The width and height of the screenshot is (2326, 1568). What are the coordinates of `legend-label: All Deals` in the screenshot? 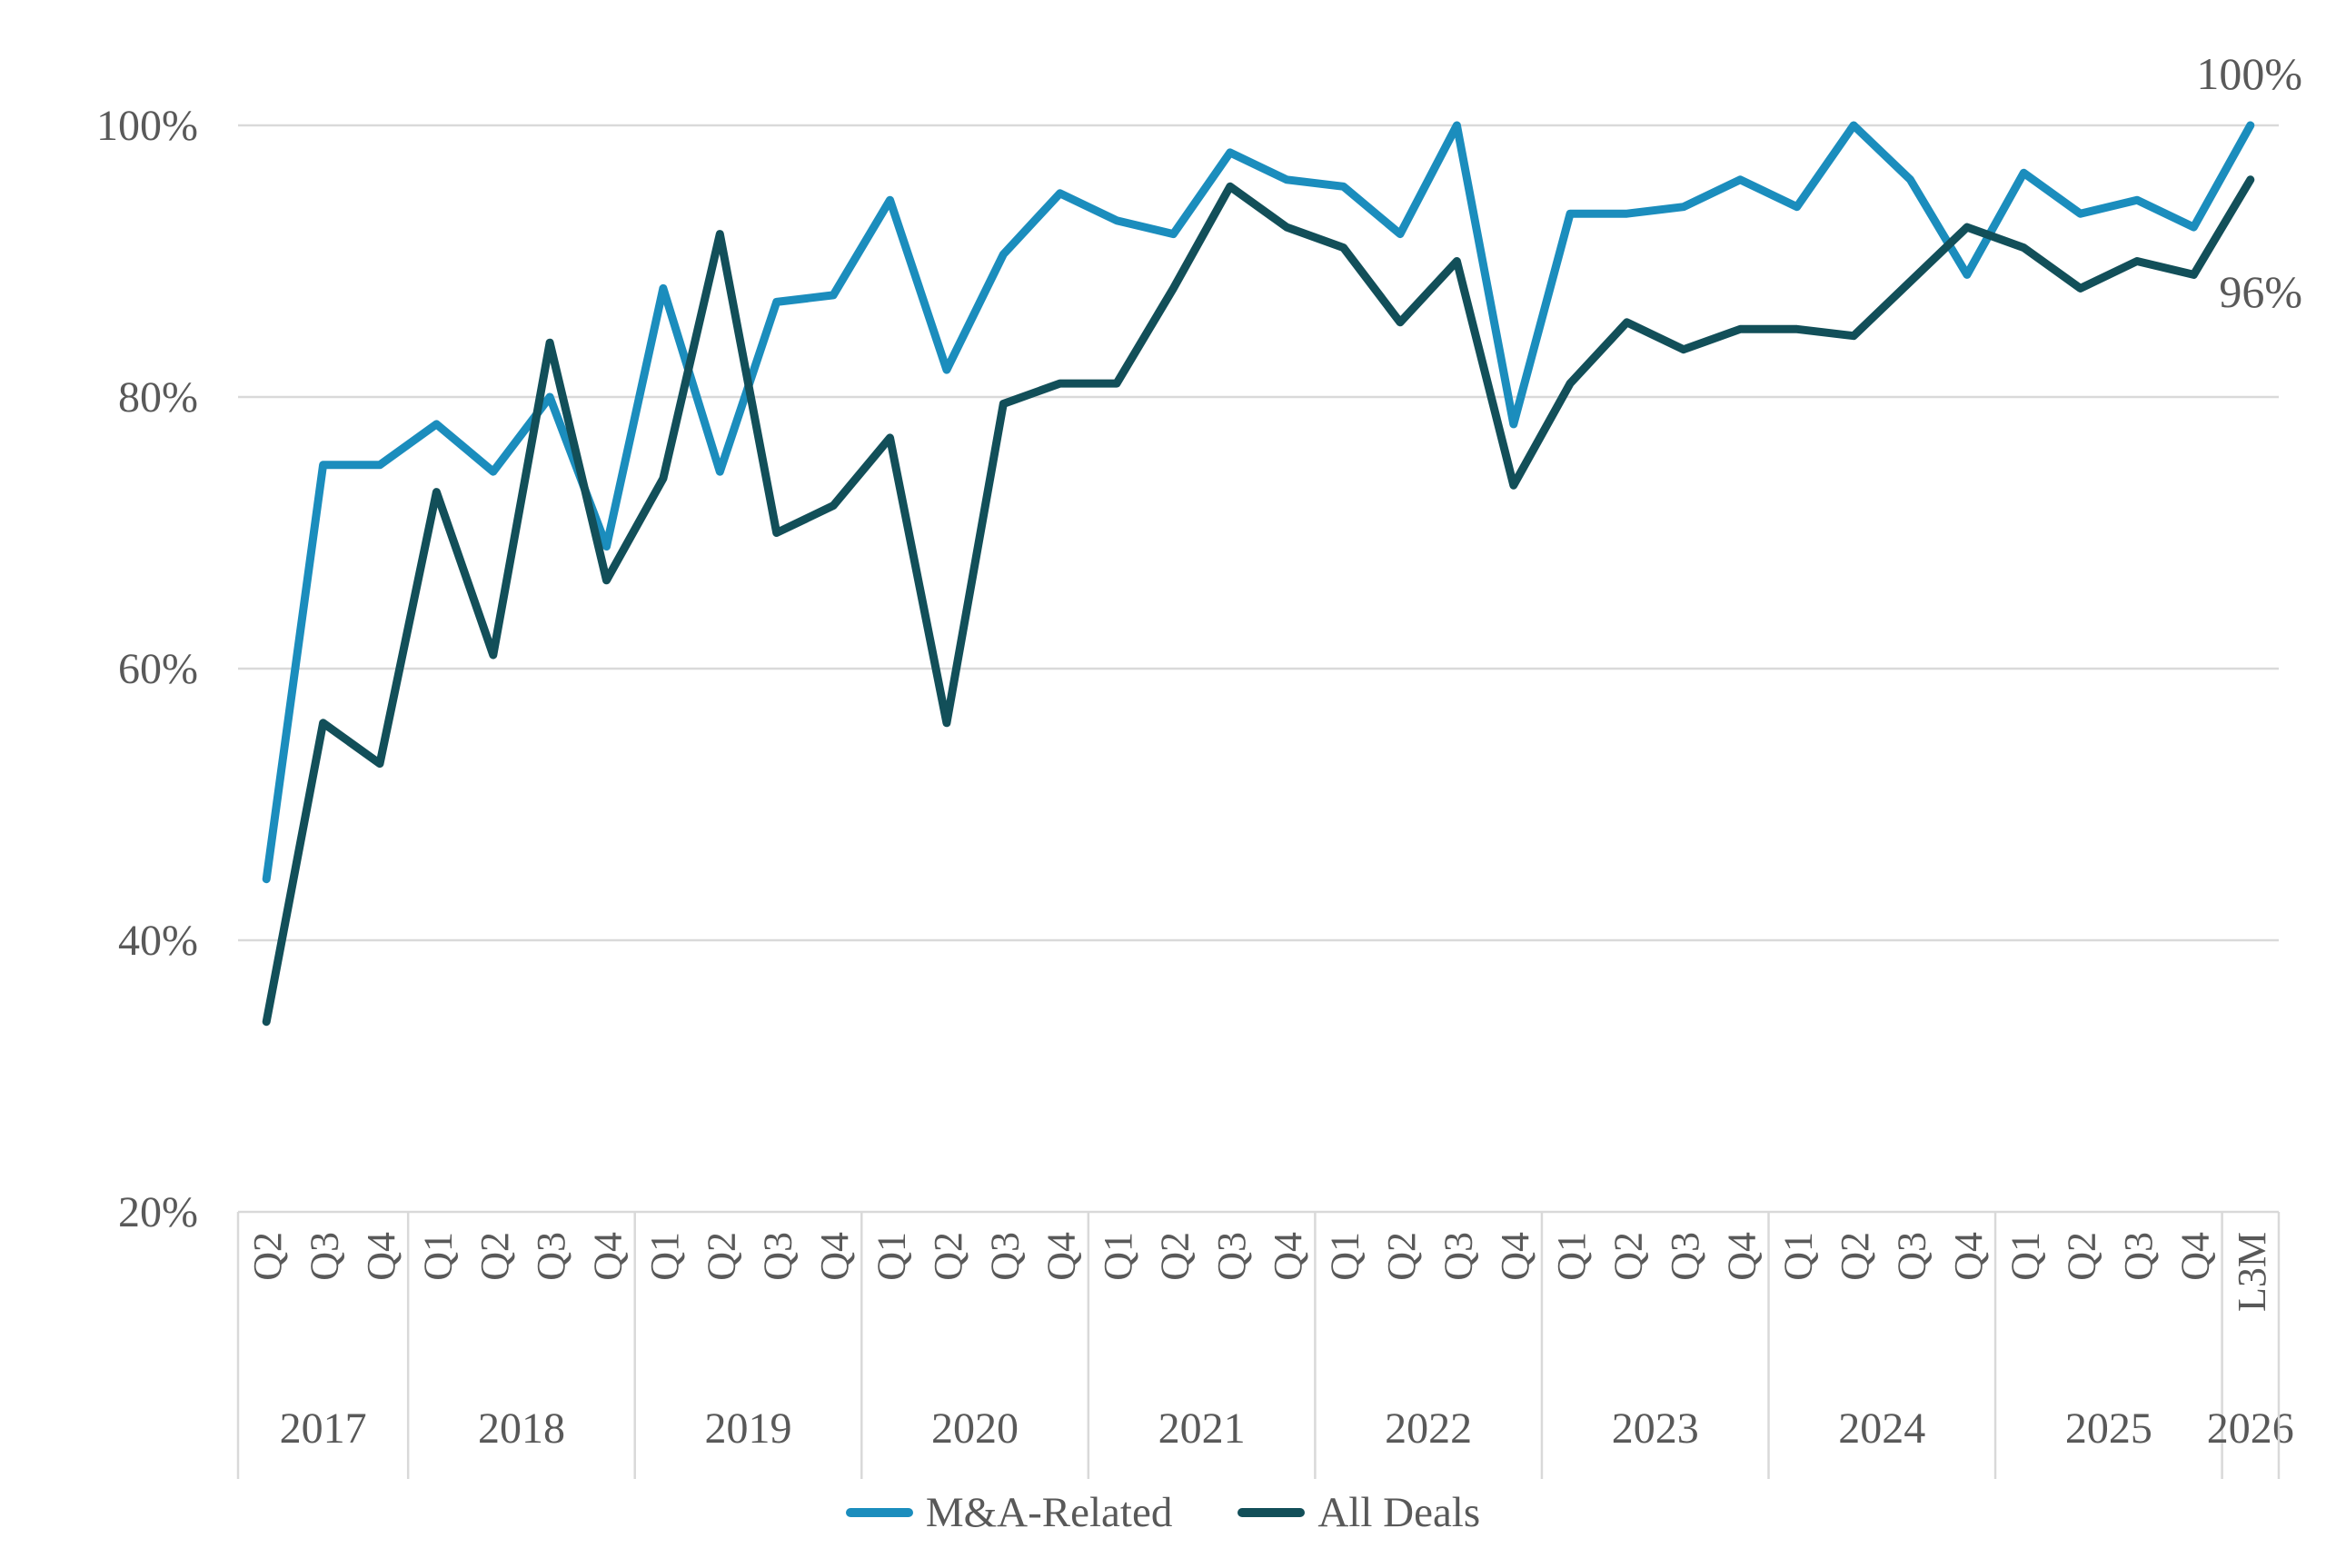 It's located at (1399, 1512).